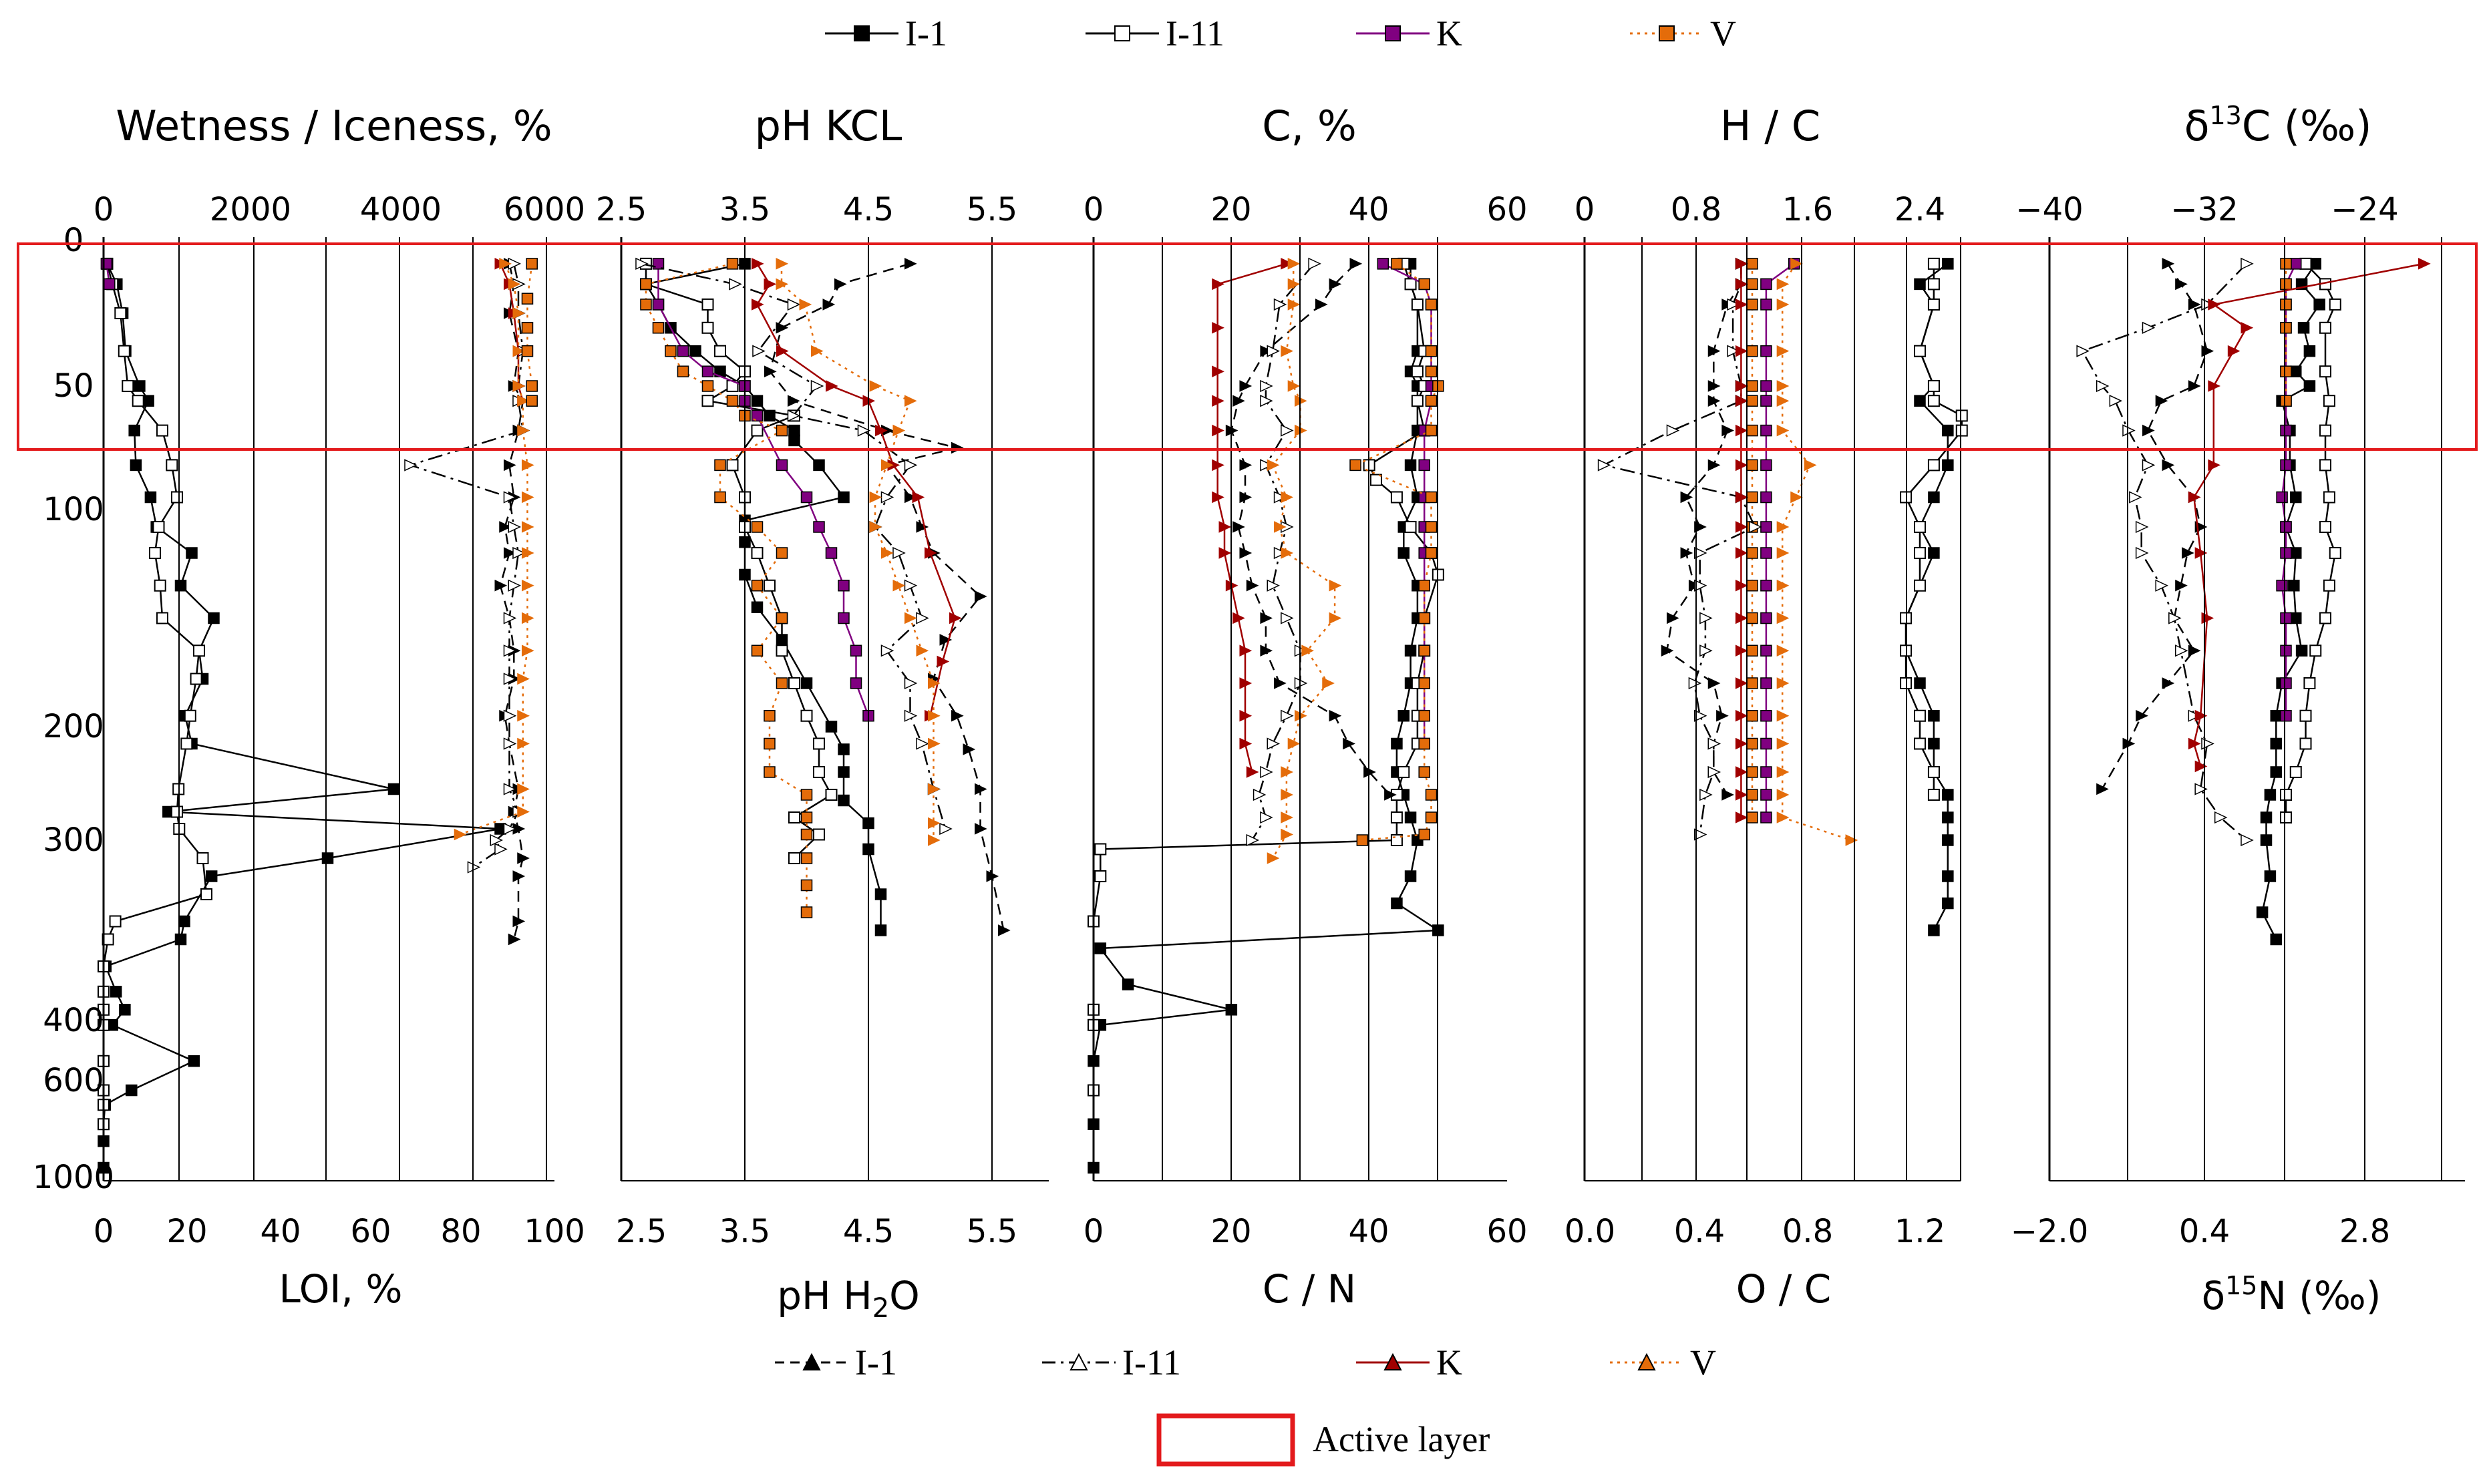  What do you see at coordinates (822, 720) in the screenshot?
I see `panel-ph: 2.5 3.5 4.5 5.5 2.5 3.5 4.5 5.5` at bounding box center [822, 720].